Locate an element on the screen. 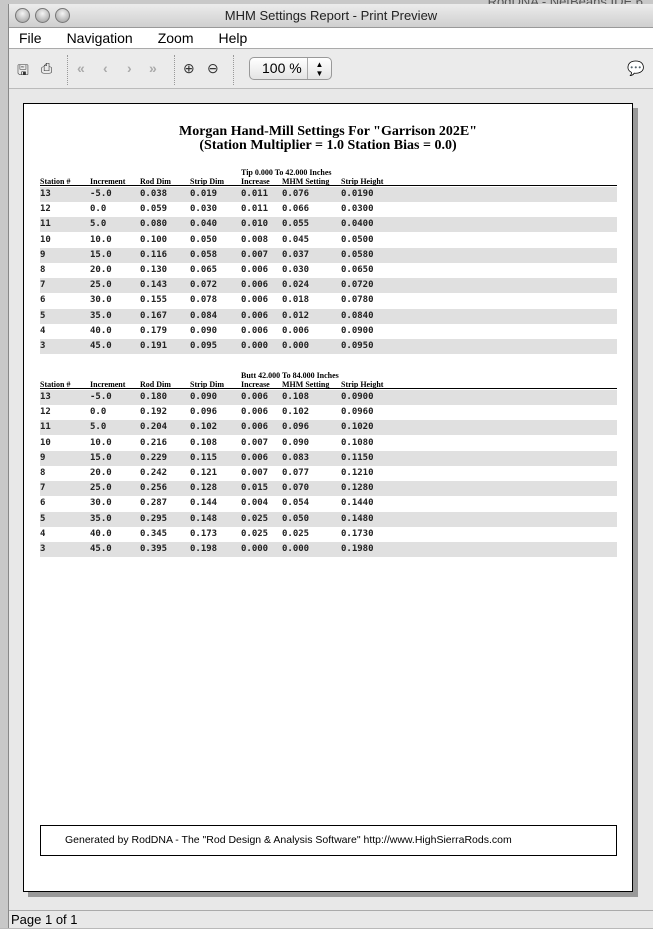  column-header: Increment is located at coordinates (108, 181).